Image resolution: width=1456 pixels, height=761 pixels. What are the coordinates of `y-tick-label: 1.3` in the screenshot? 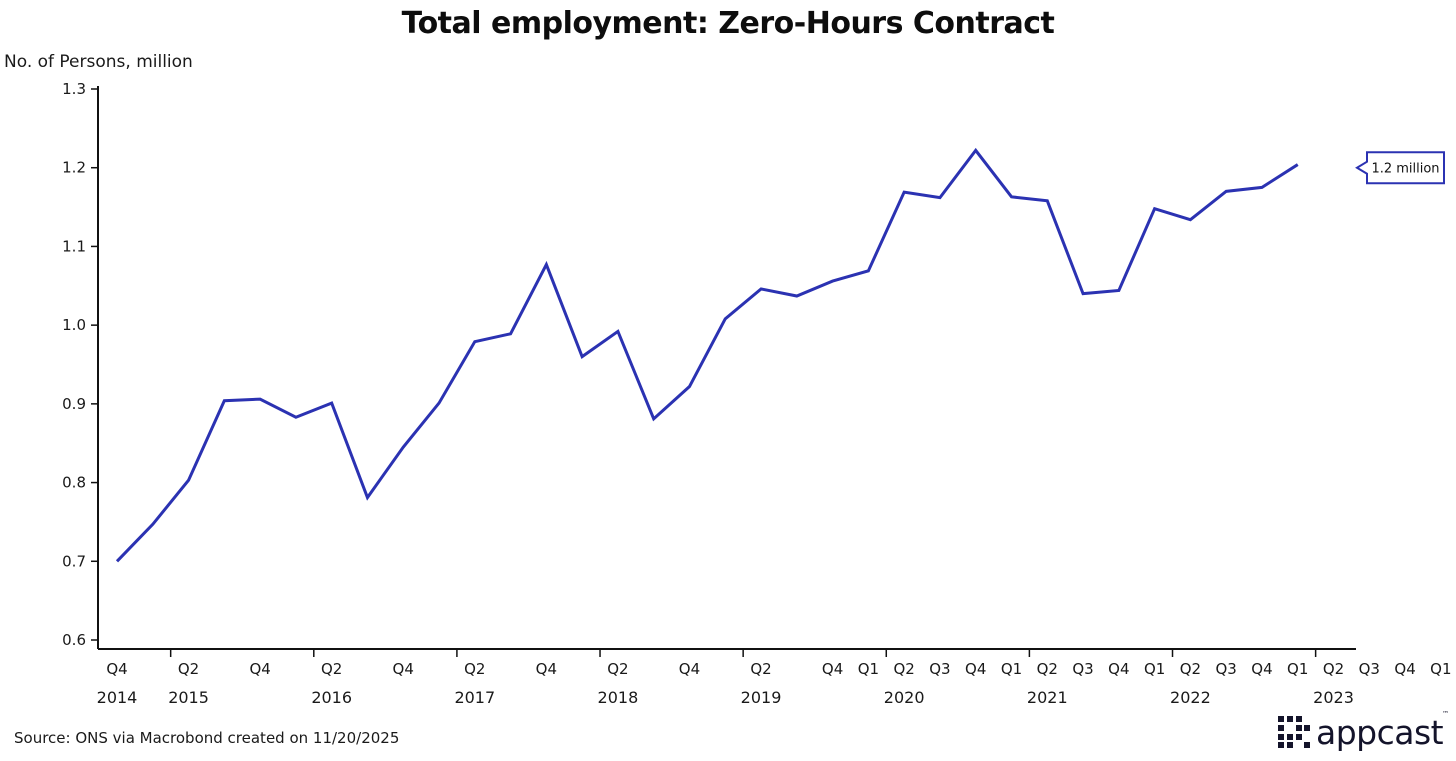 It's located at (74, 89).